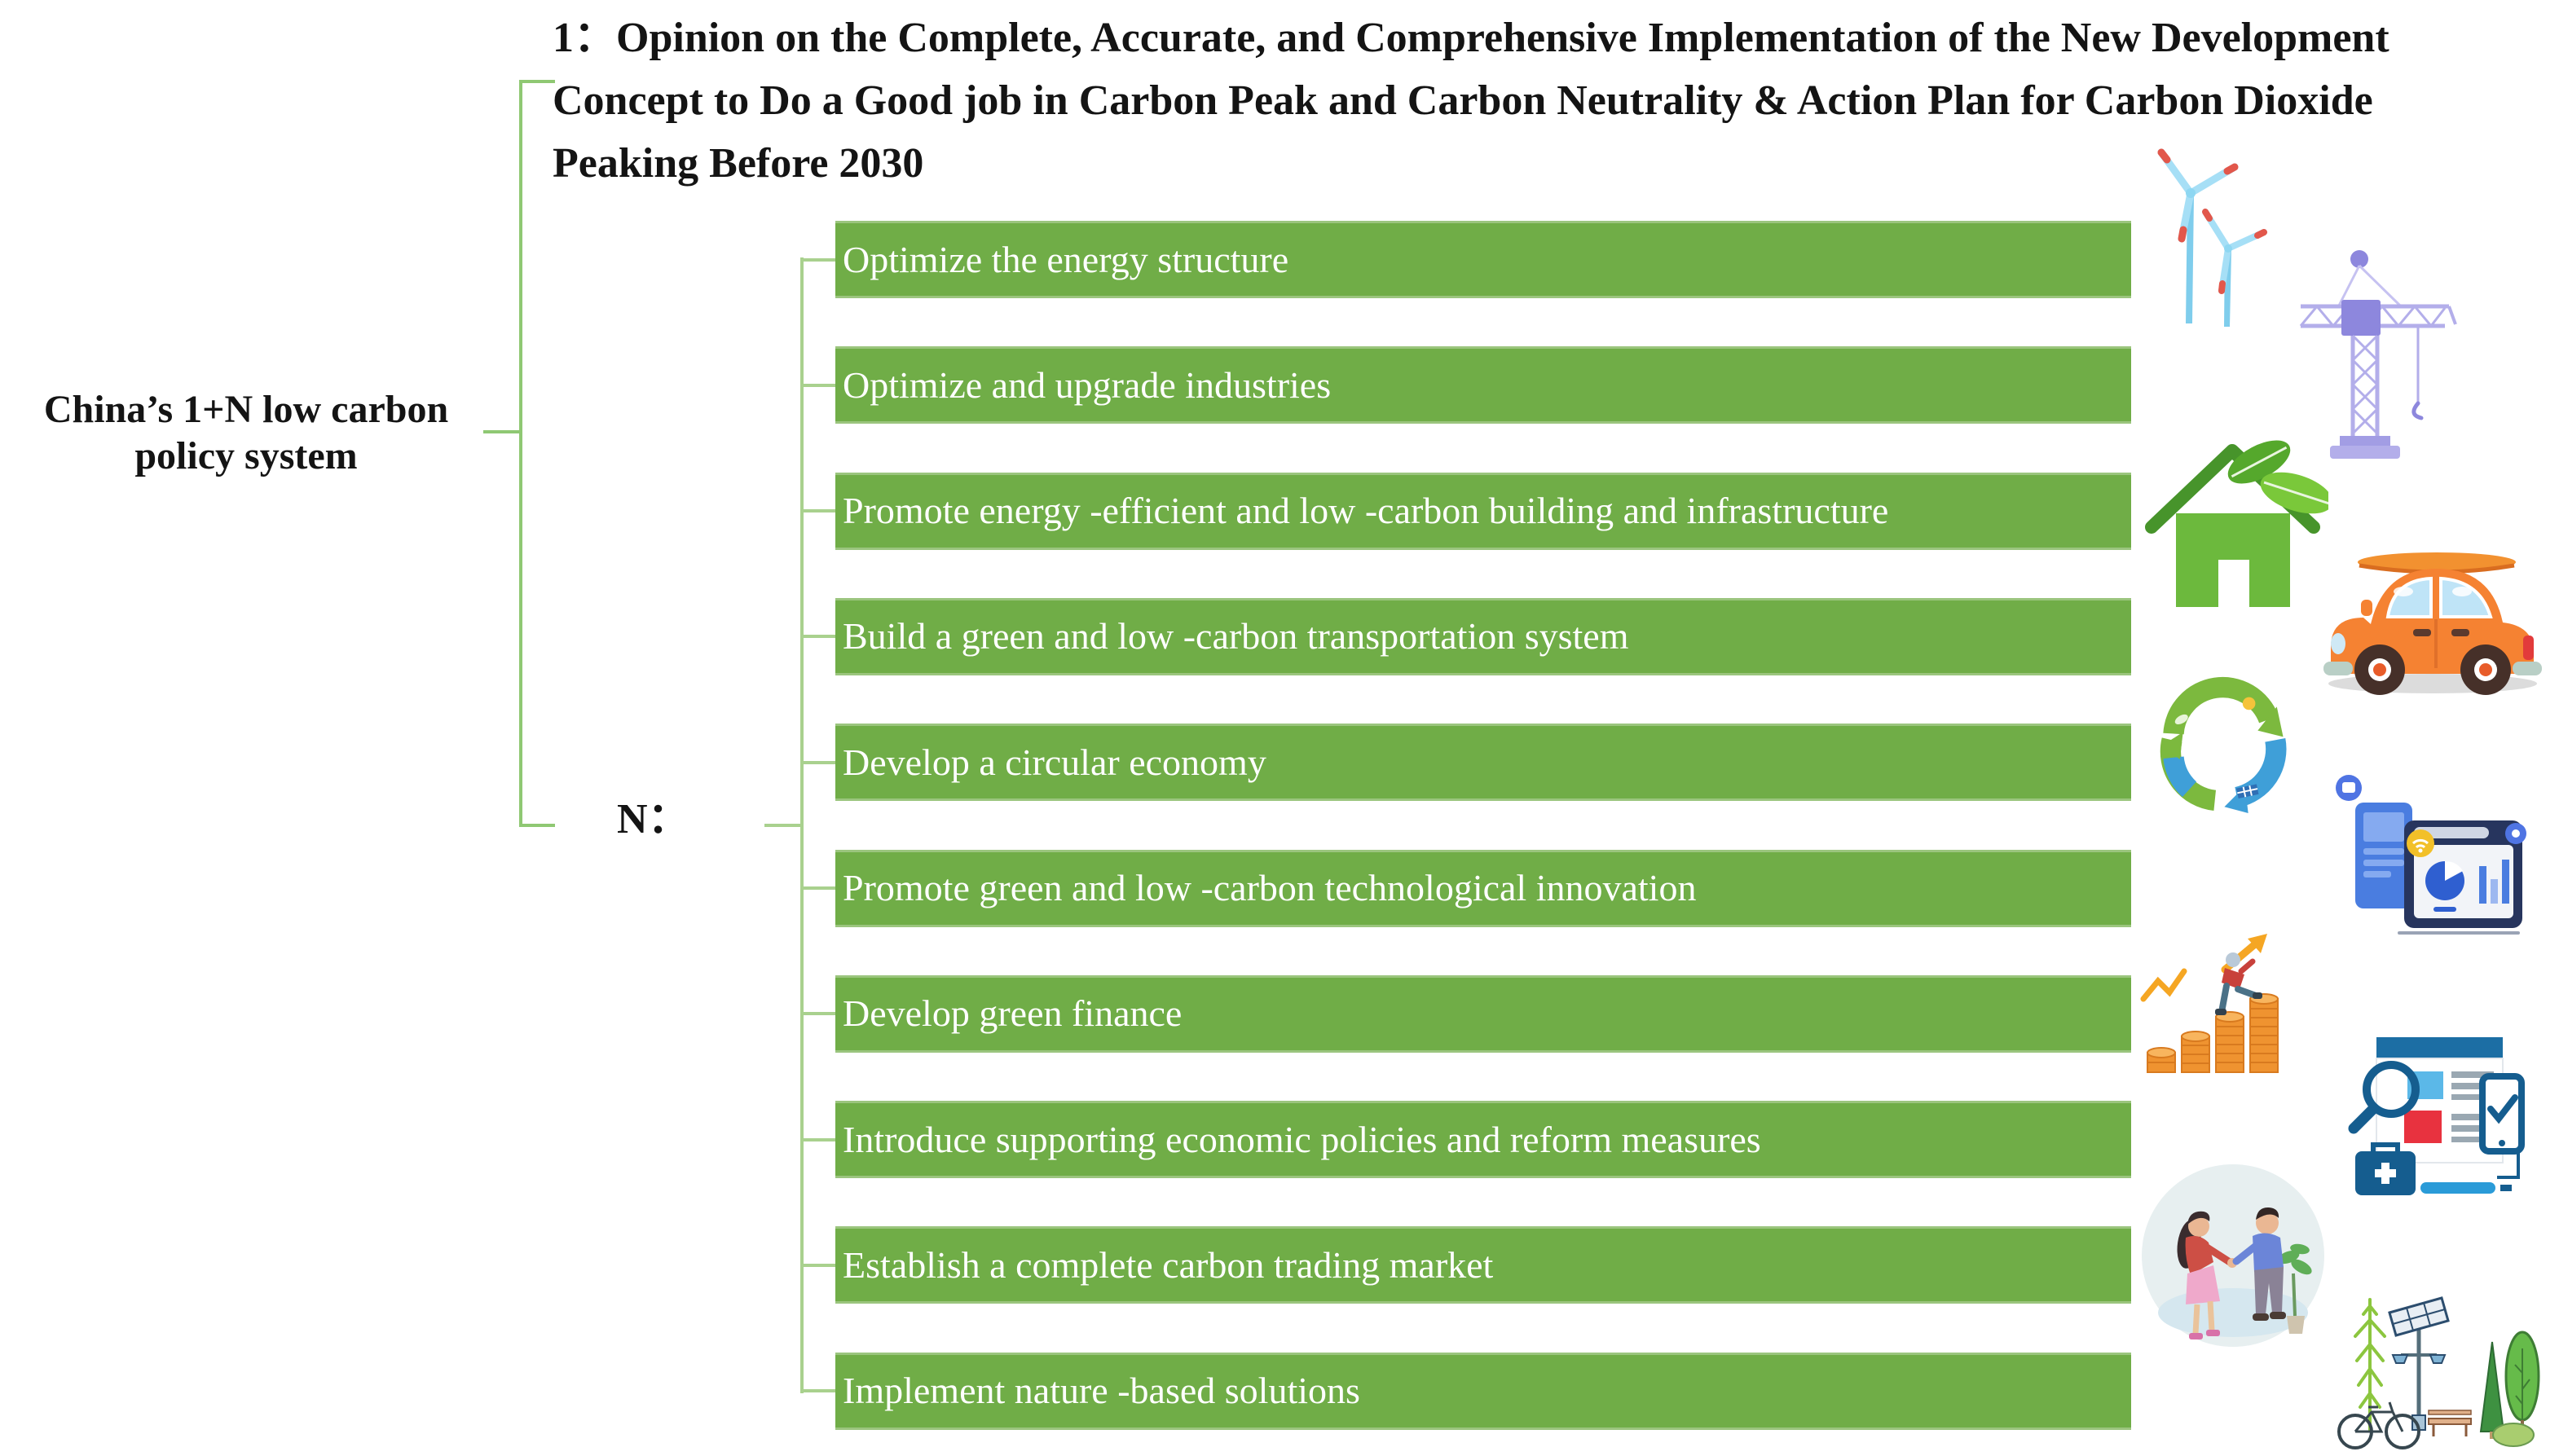  Describe the element at coordinates (802, 825) in the screenshot. I see `connector-sub-bracket` at that location.